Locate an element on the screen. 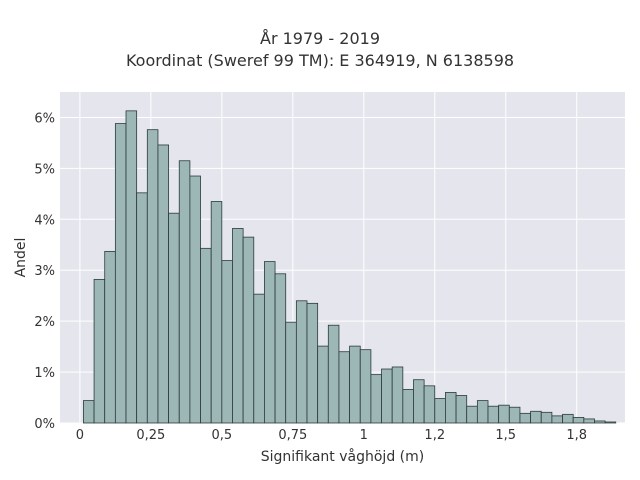 The image size is (640, 480). x-tick-label: 0,75 is located at coordinates (292, 435).